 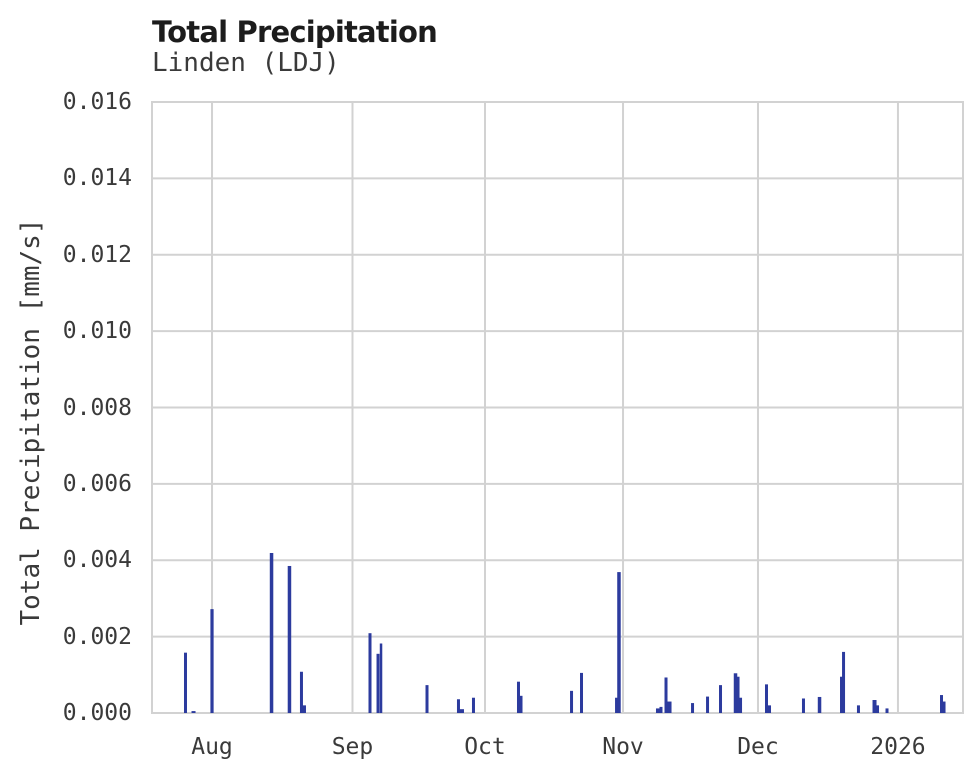 I want to click on chart-subtitle: Linden (LDJ), so click(x=246, y=63).